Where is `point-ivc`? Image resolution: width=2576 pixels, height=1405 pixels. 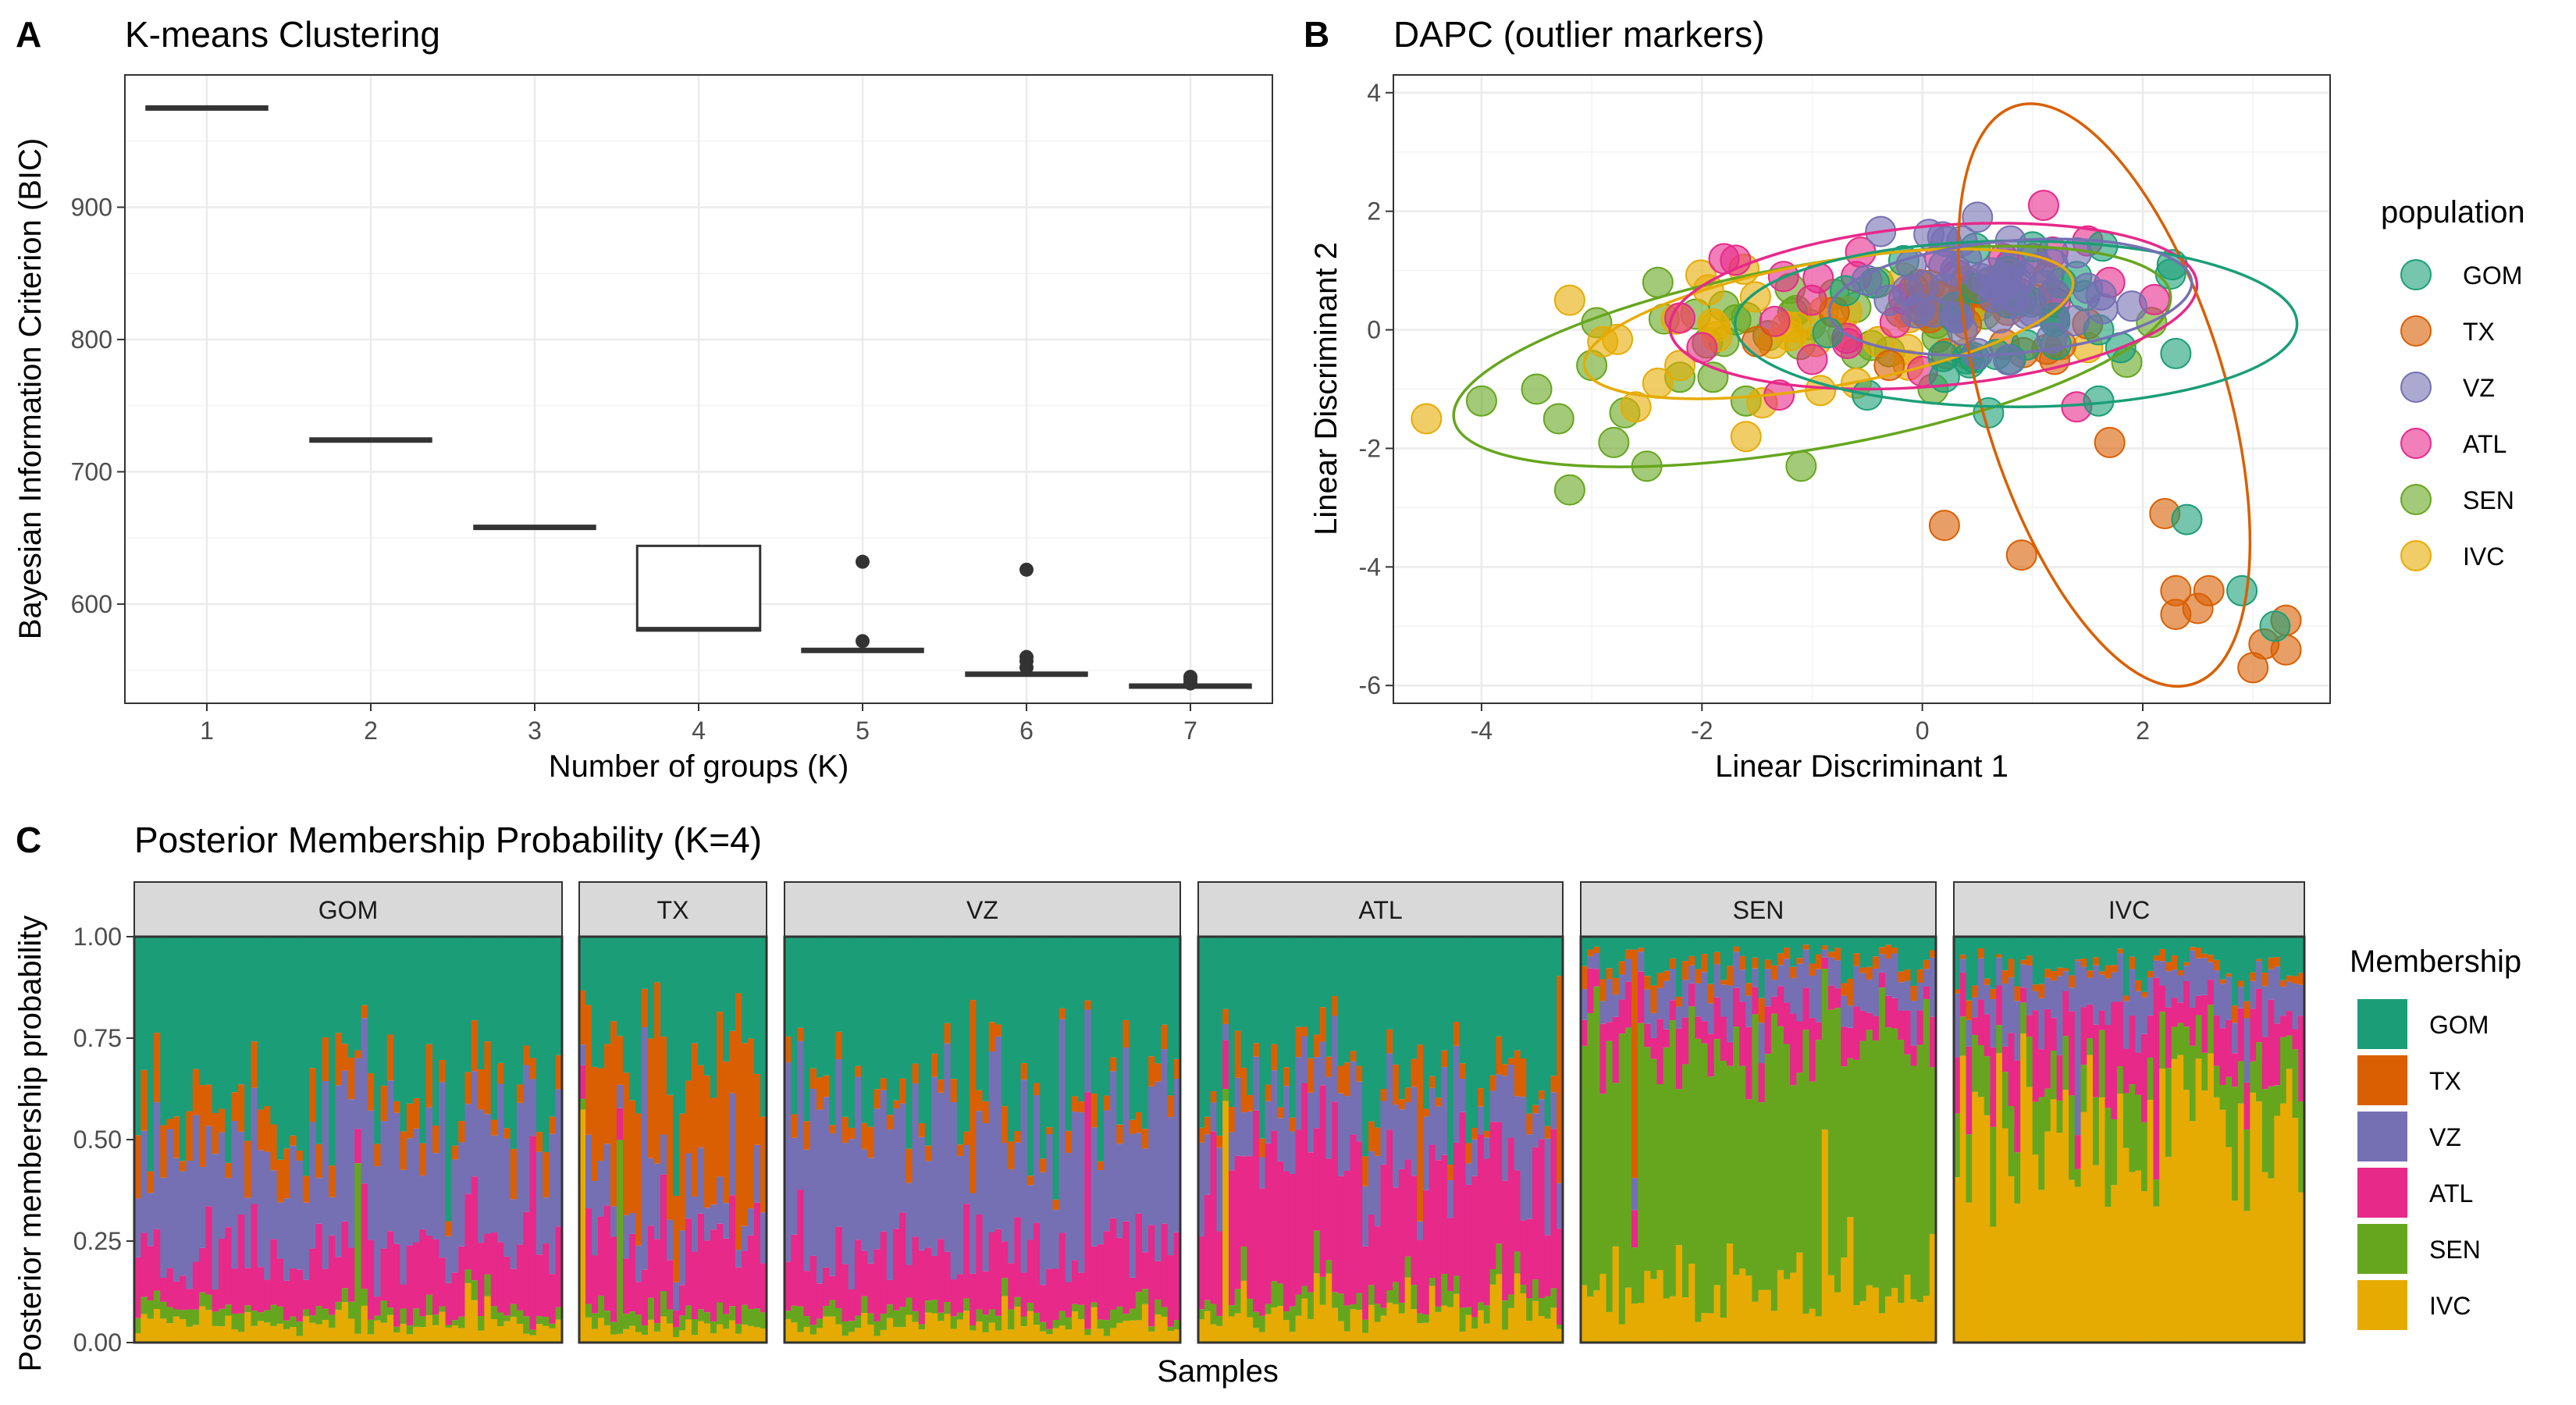 point-ivc is located at coordinates (1569, 300).